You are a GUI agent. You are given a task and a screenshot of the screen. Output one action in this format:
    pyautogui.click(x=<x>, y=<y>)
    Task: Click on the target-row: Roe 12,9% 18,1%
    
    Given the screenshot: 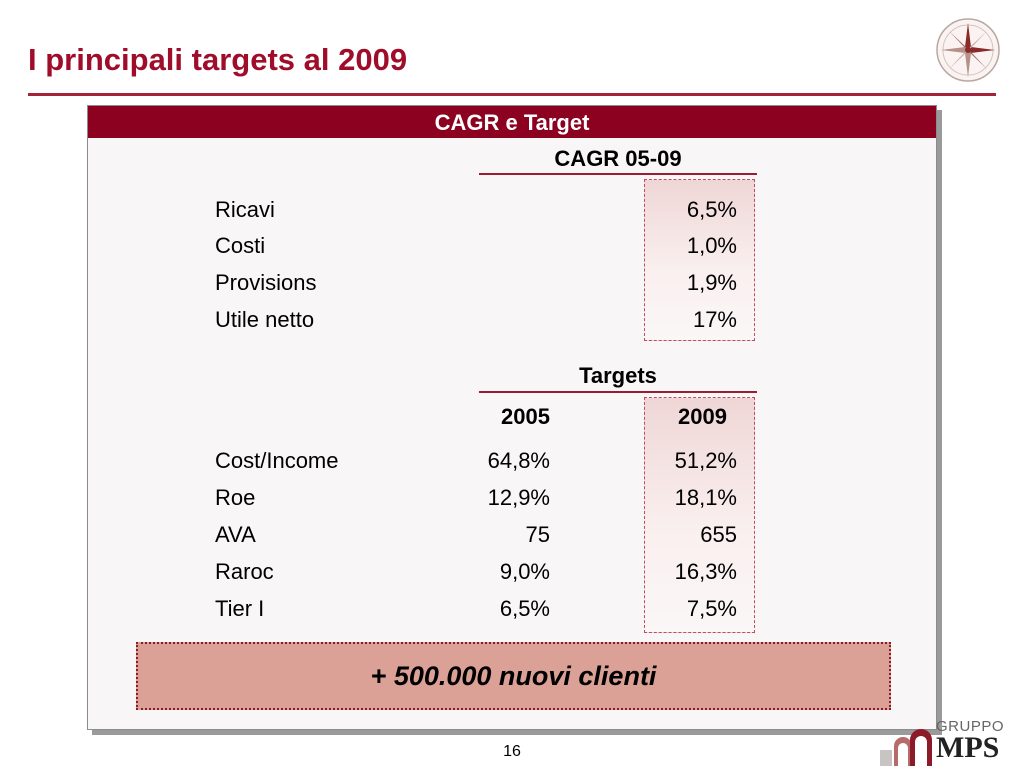 What is the action you would take?
    pyautogui.click(x=512, y=498)
    